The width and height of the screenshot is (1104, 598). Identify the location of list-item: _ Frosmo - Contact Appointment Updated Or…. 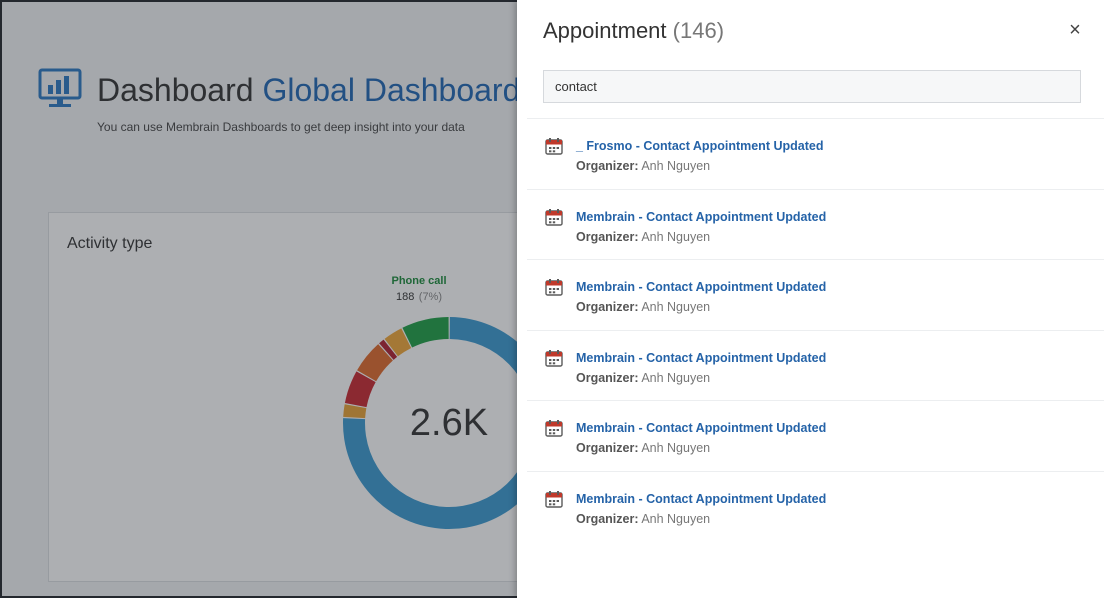
(815, 153).